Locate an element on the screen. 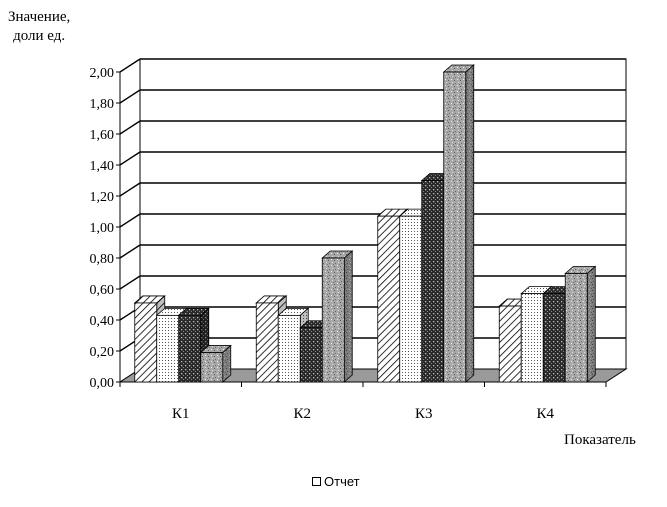  x-tick-label: К1 is located at coordinates (181, 414).